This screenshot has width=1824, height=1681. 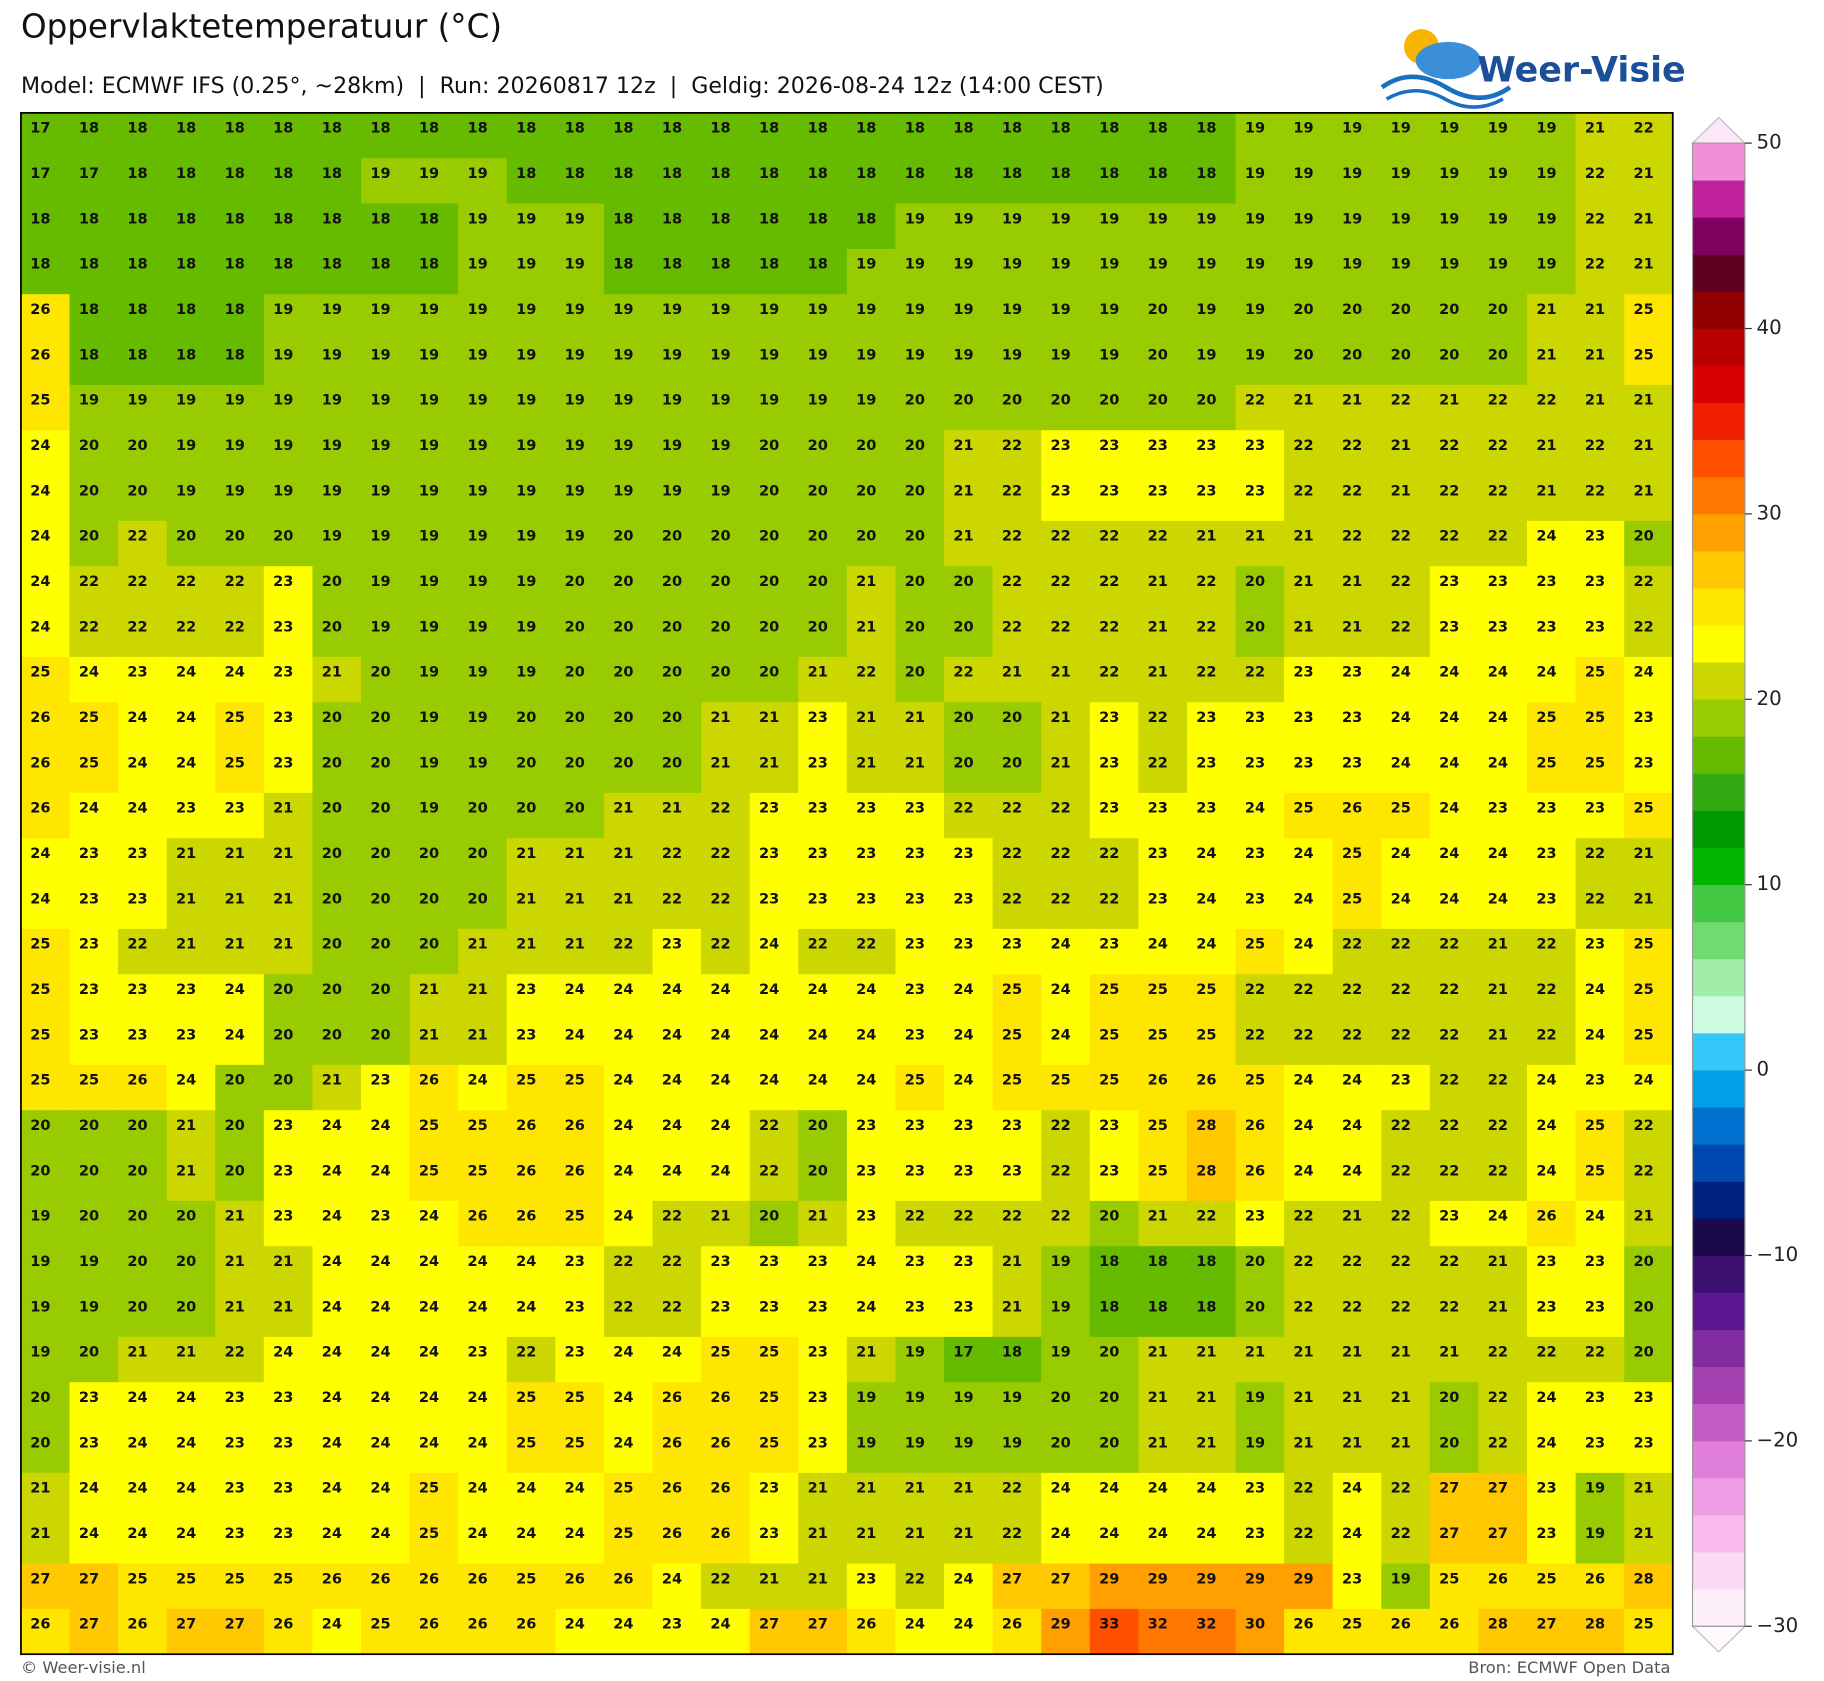 What do you see at coordinates (1718, 866) in the screenshot?
I see `colorbar-segment` at bounding box center [1718, 866].